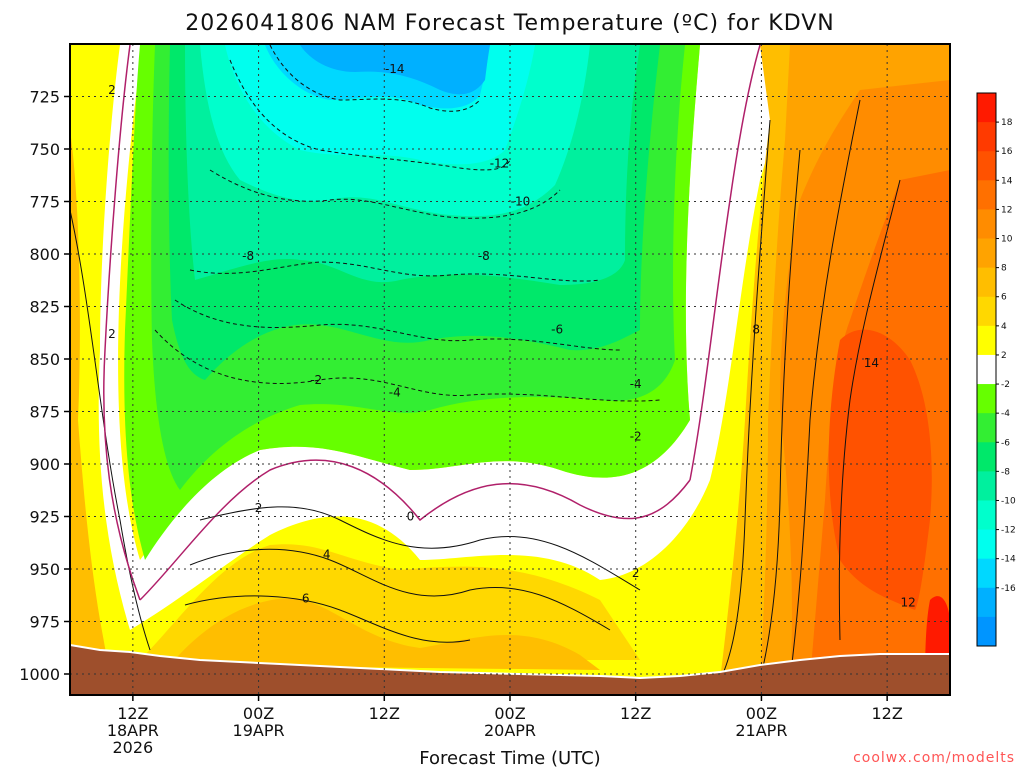  I want to click on colorbar-tick-label: 12, so click(1006, 210).